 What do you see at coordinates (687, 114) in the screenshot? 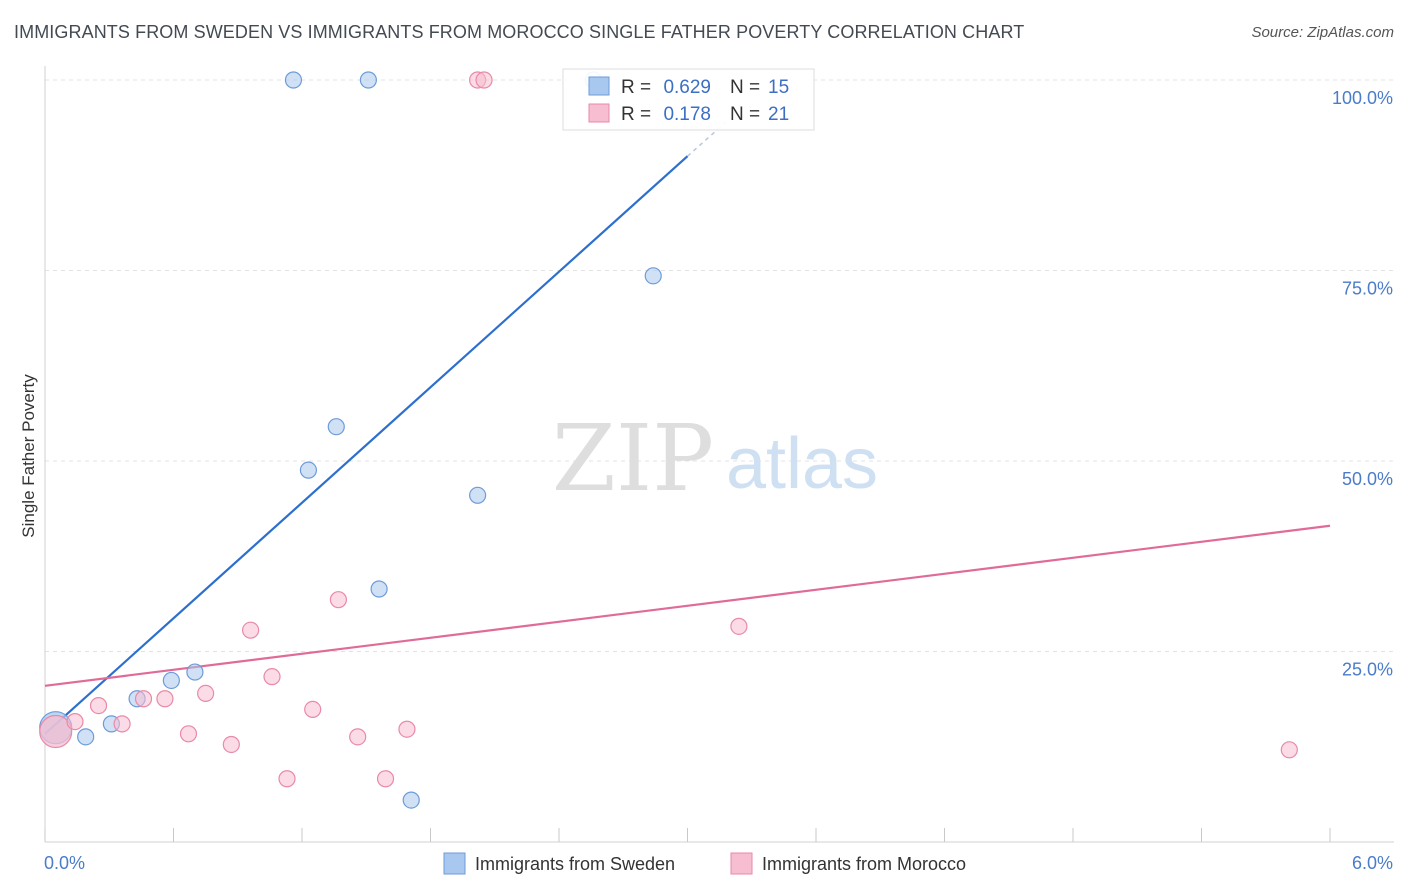
I see `stats-r-value-1: 0.178` at bounding box center [687, 114].